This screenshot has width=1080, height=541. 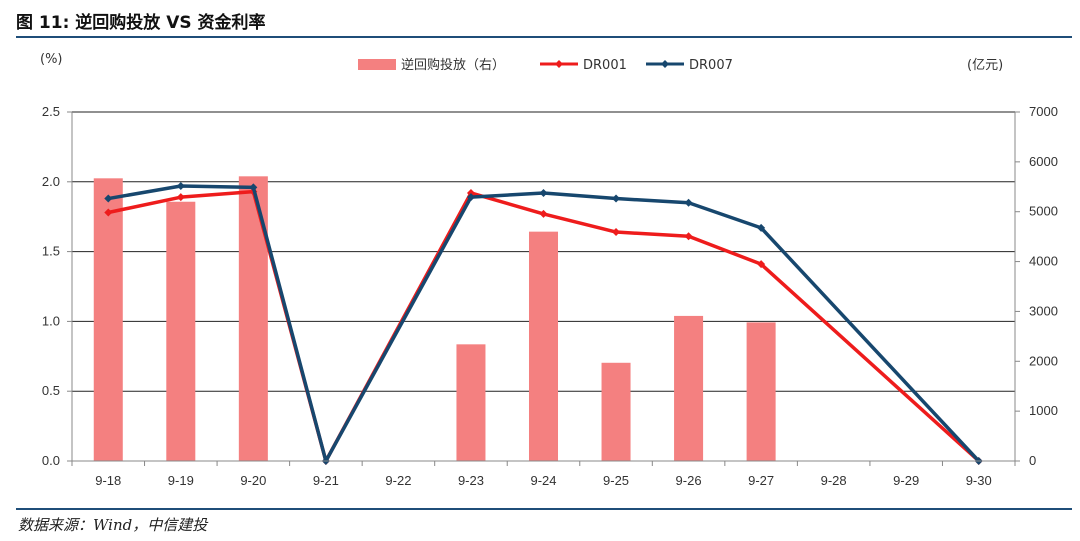 I want to click on left-axis-tick-label: 0.0, so click(x=51, y=460).